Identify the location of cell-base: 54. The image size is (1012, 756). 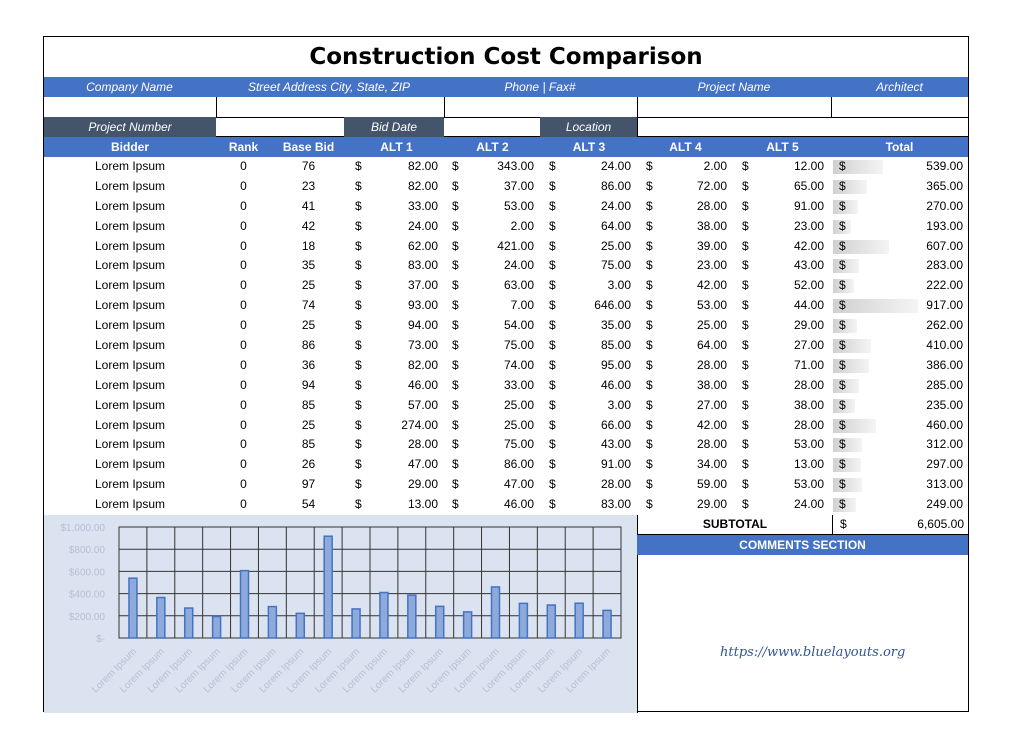
(308, 504).